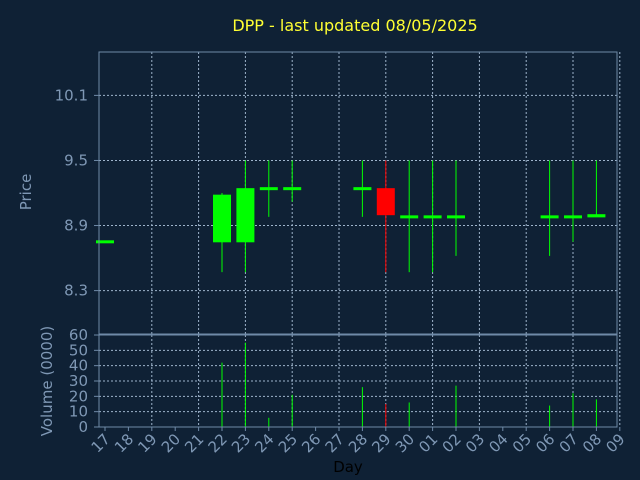 The height and width of the screenshot is (480, 640). What do you see at coordinates (26, 192) in the screenshot?
I see `price-axis-label: Price` at bounding box center [26, 192].